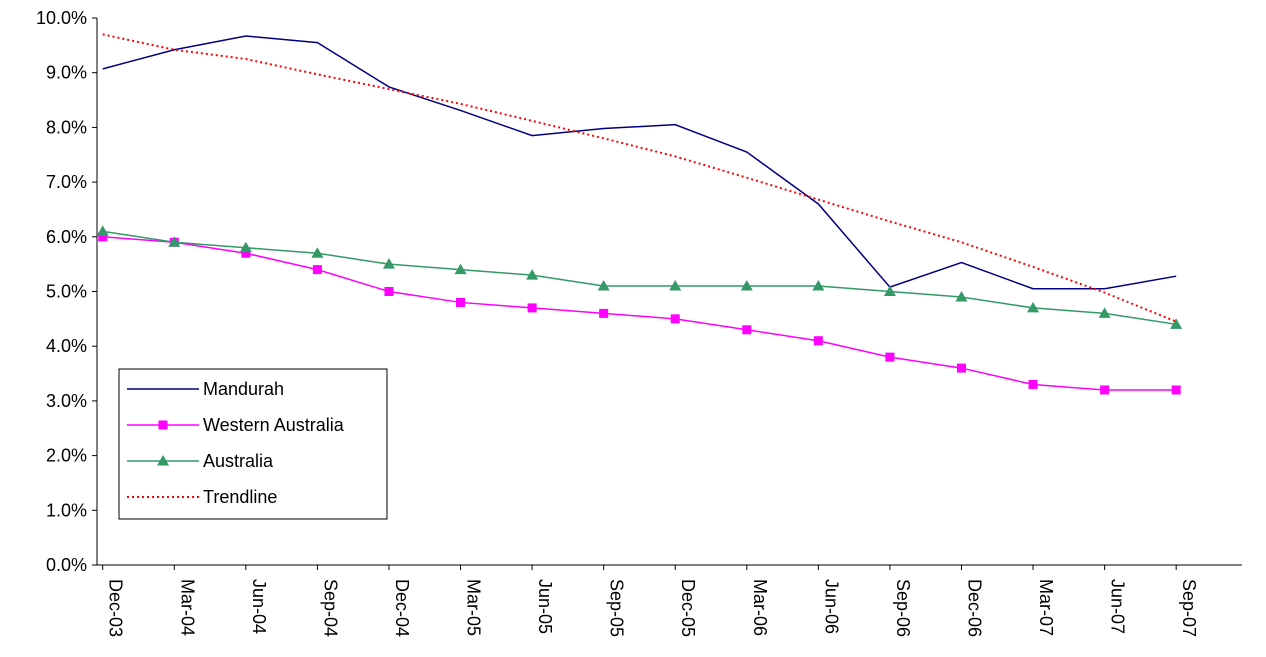 This screenshot has height=657, width=1266. I want to click on y-tick-label: 1.0%, so click(66, 510).